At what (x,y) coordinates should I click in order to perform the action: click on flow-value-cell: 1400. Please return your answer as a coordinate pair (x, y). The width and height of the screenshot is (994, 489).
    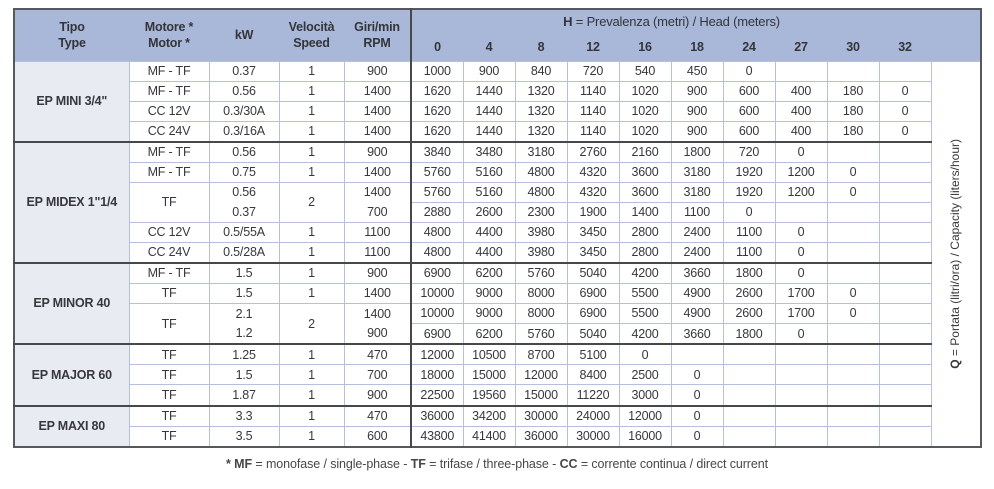
    Looking at the image, I should click on (645, 212).